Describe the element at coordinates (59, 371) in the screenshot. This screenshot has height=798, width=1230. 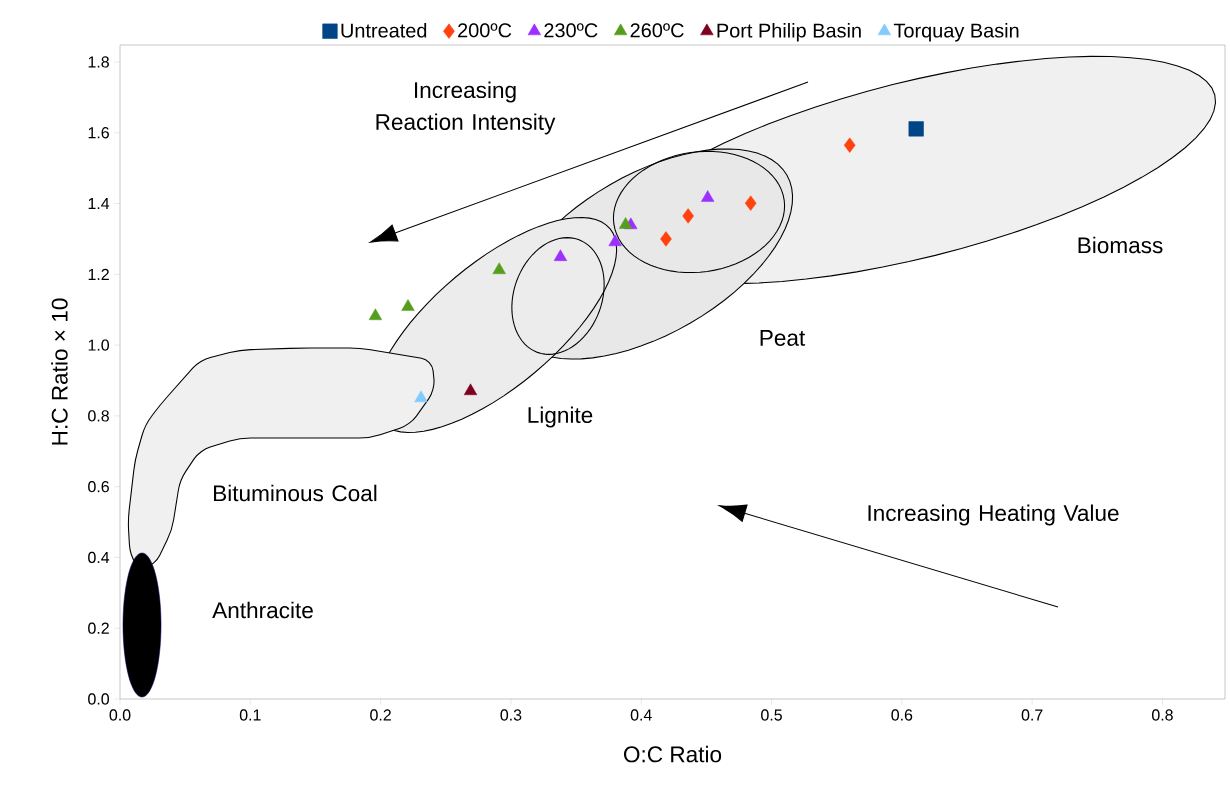
I see `y-axis-title: H:C Ratio × 10` at that location.